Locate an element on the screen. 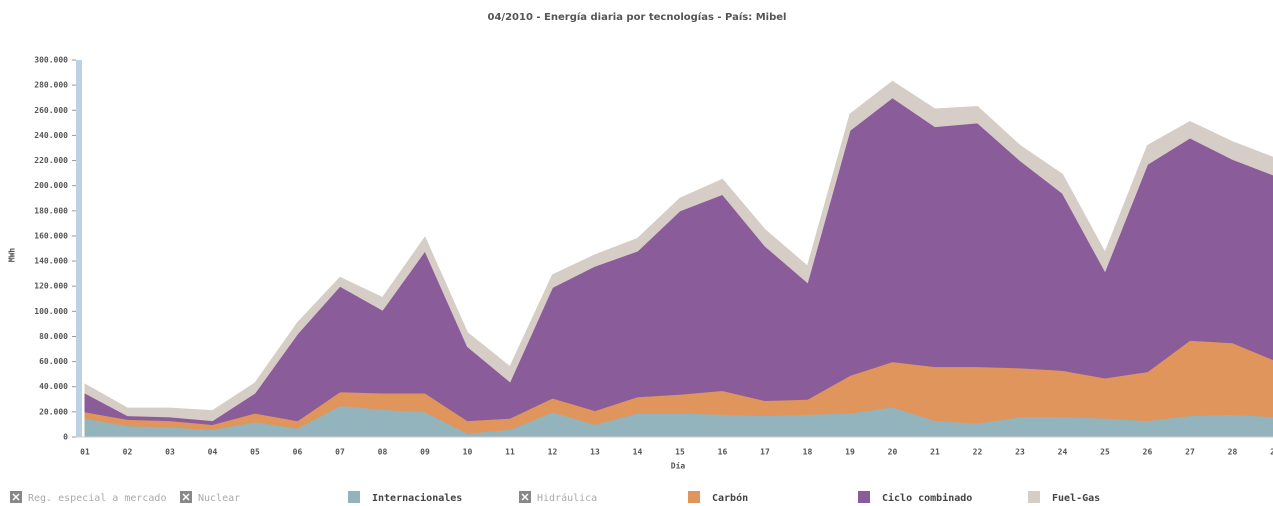 The width and height of the screenshot is (1273, 506). y-tick-label: 20.000 is located at coordinates (53, 411).